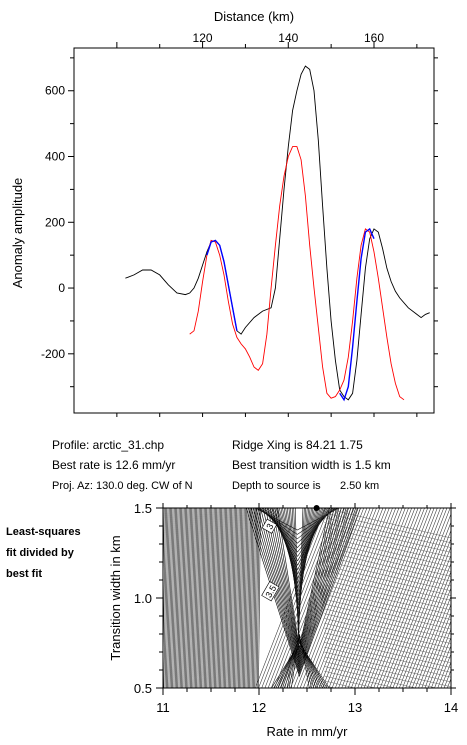 The height and width of the screenshot is (745, 467). I want to click on contour-label-3: 3, so click(269, 526).